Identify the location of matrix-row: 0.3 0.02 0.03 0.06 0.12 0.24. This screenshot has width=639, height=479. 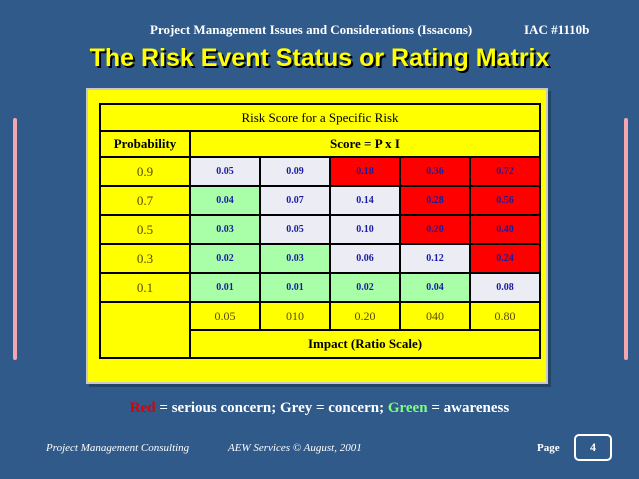
(320, 258).